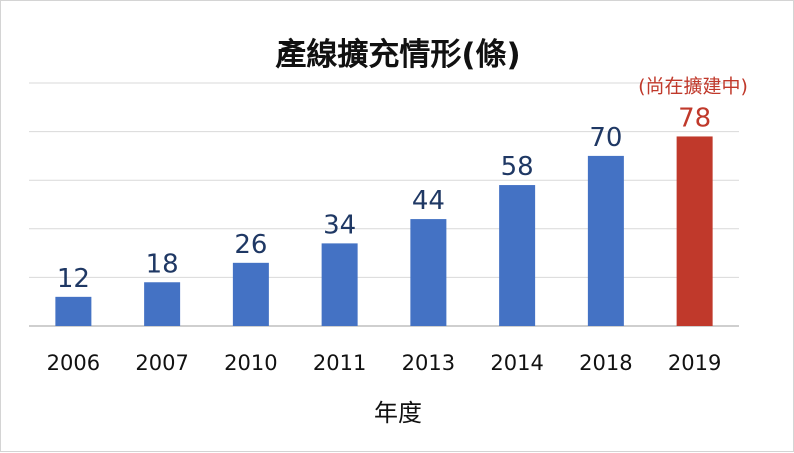  Describe the element at coordinates (398, 55) in the screenshot. I see `chart-title: 產線擴充情形(條)` at that location.